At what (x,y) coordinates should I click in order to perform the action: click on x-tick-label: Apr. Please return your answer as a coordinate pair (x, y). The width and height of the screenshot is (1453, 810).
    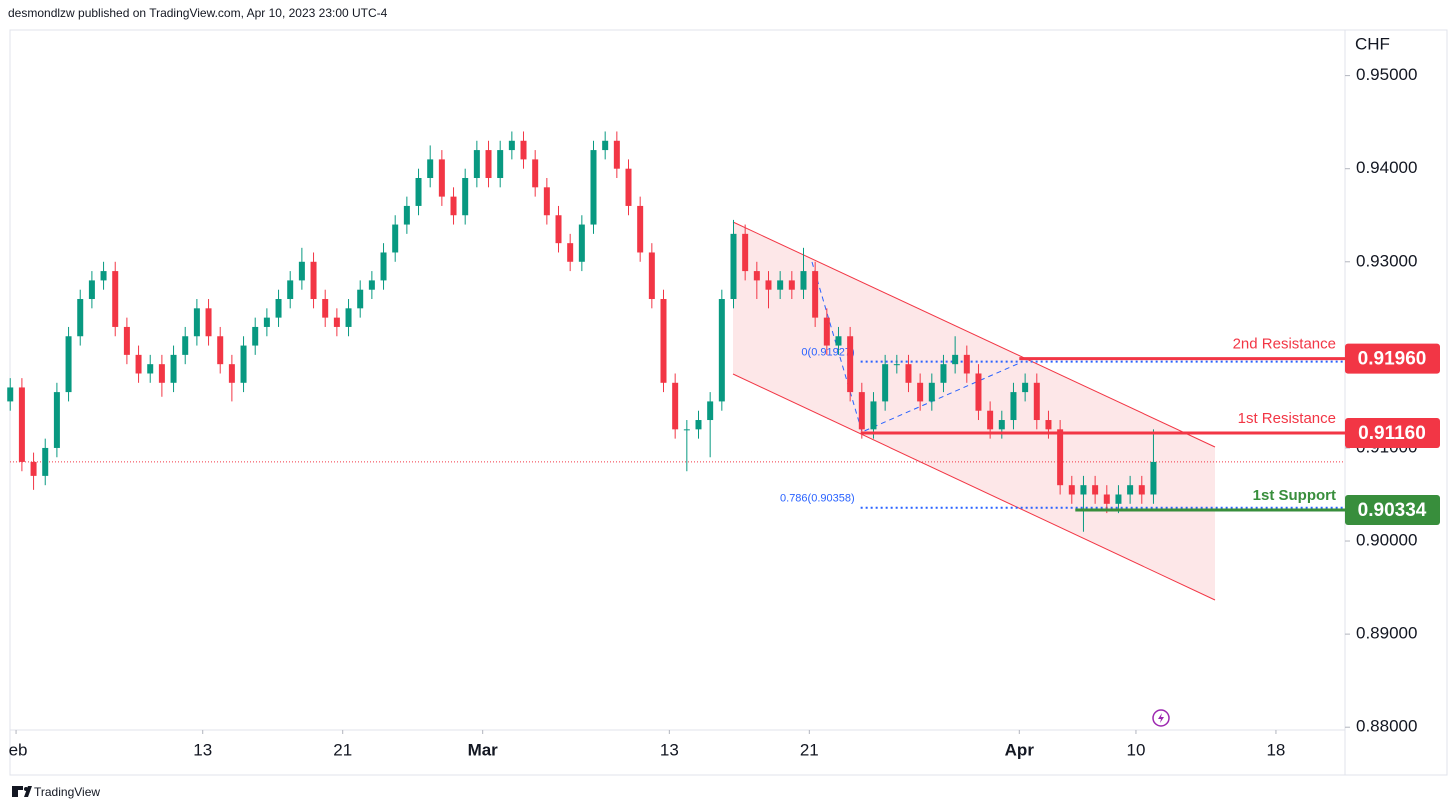
    Looking at the image, I should click on (1020, 749).